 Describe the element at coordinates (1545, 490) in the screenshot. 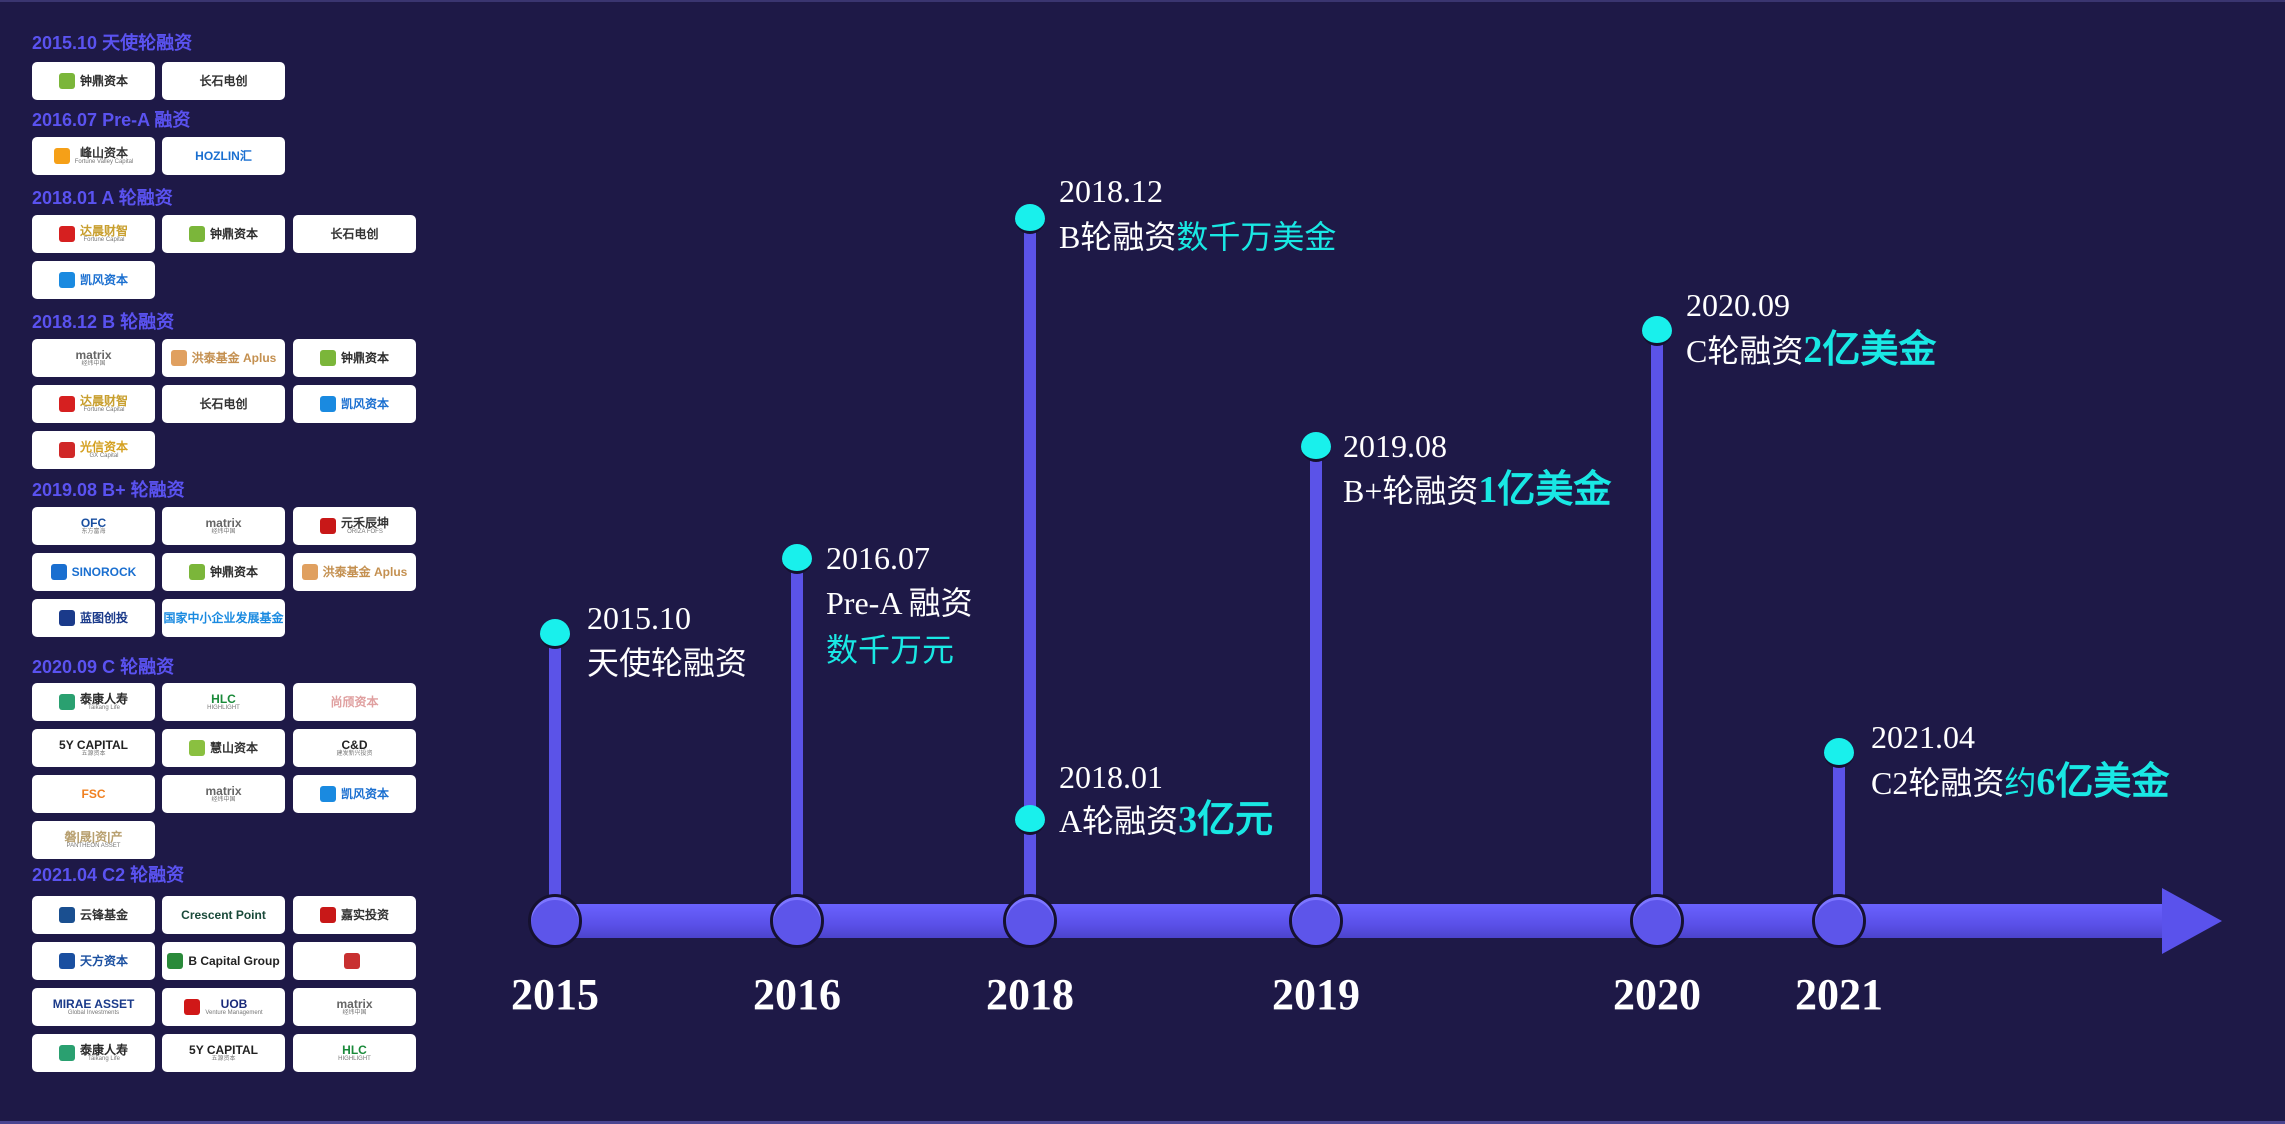

I see `funding-amount: 1亿美金` at that location.